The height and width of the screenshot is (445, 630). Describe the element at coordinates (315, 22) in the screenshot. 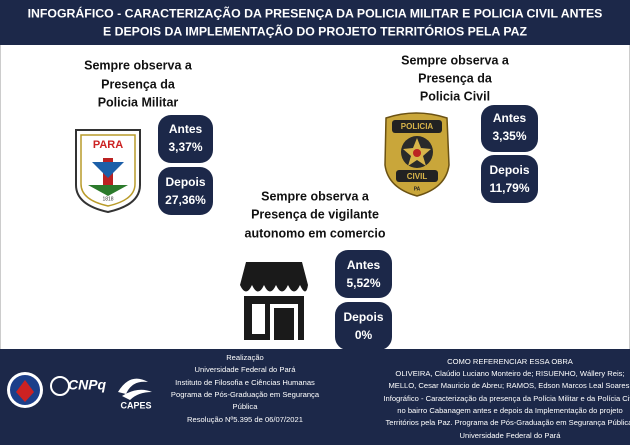

I see `header-bar` at that location.